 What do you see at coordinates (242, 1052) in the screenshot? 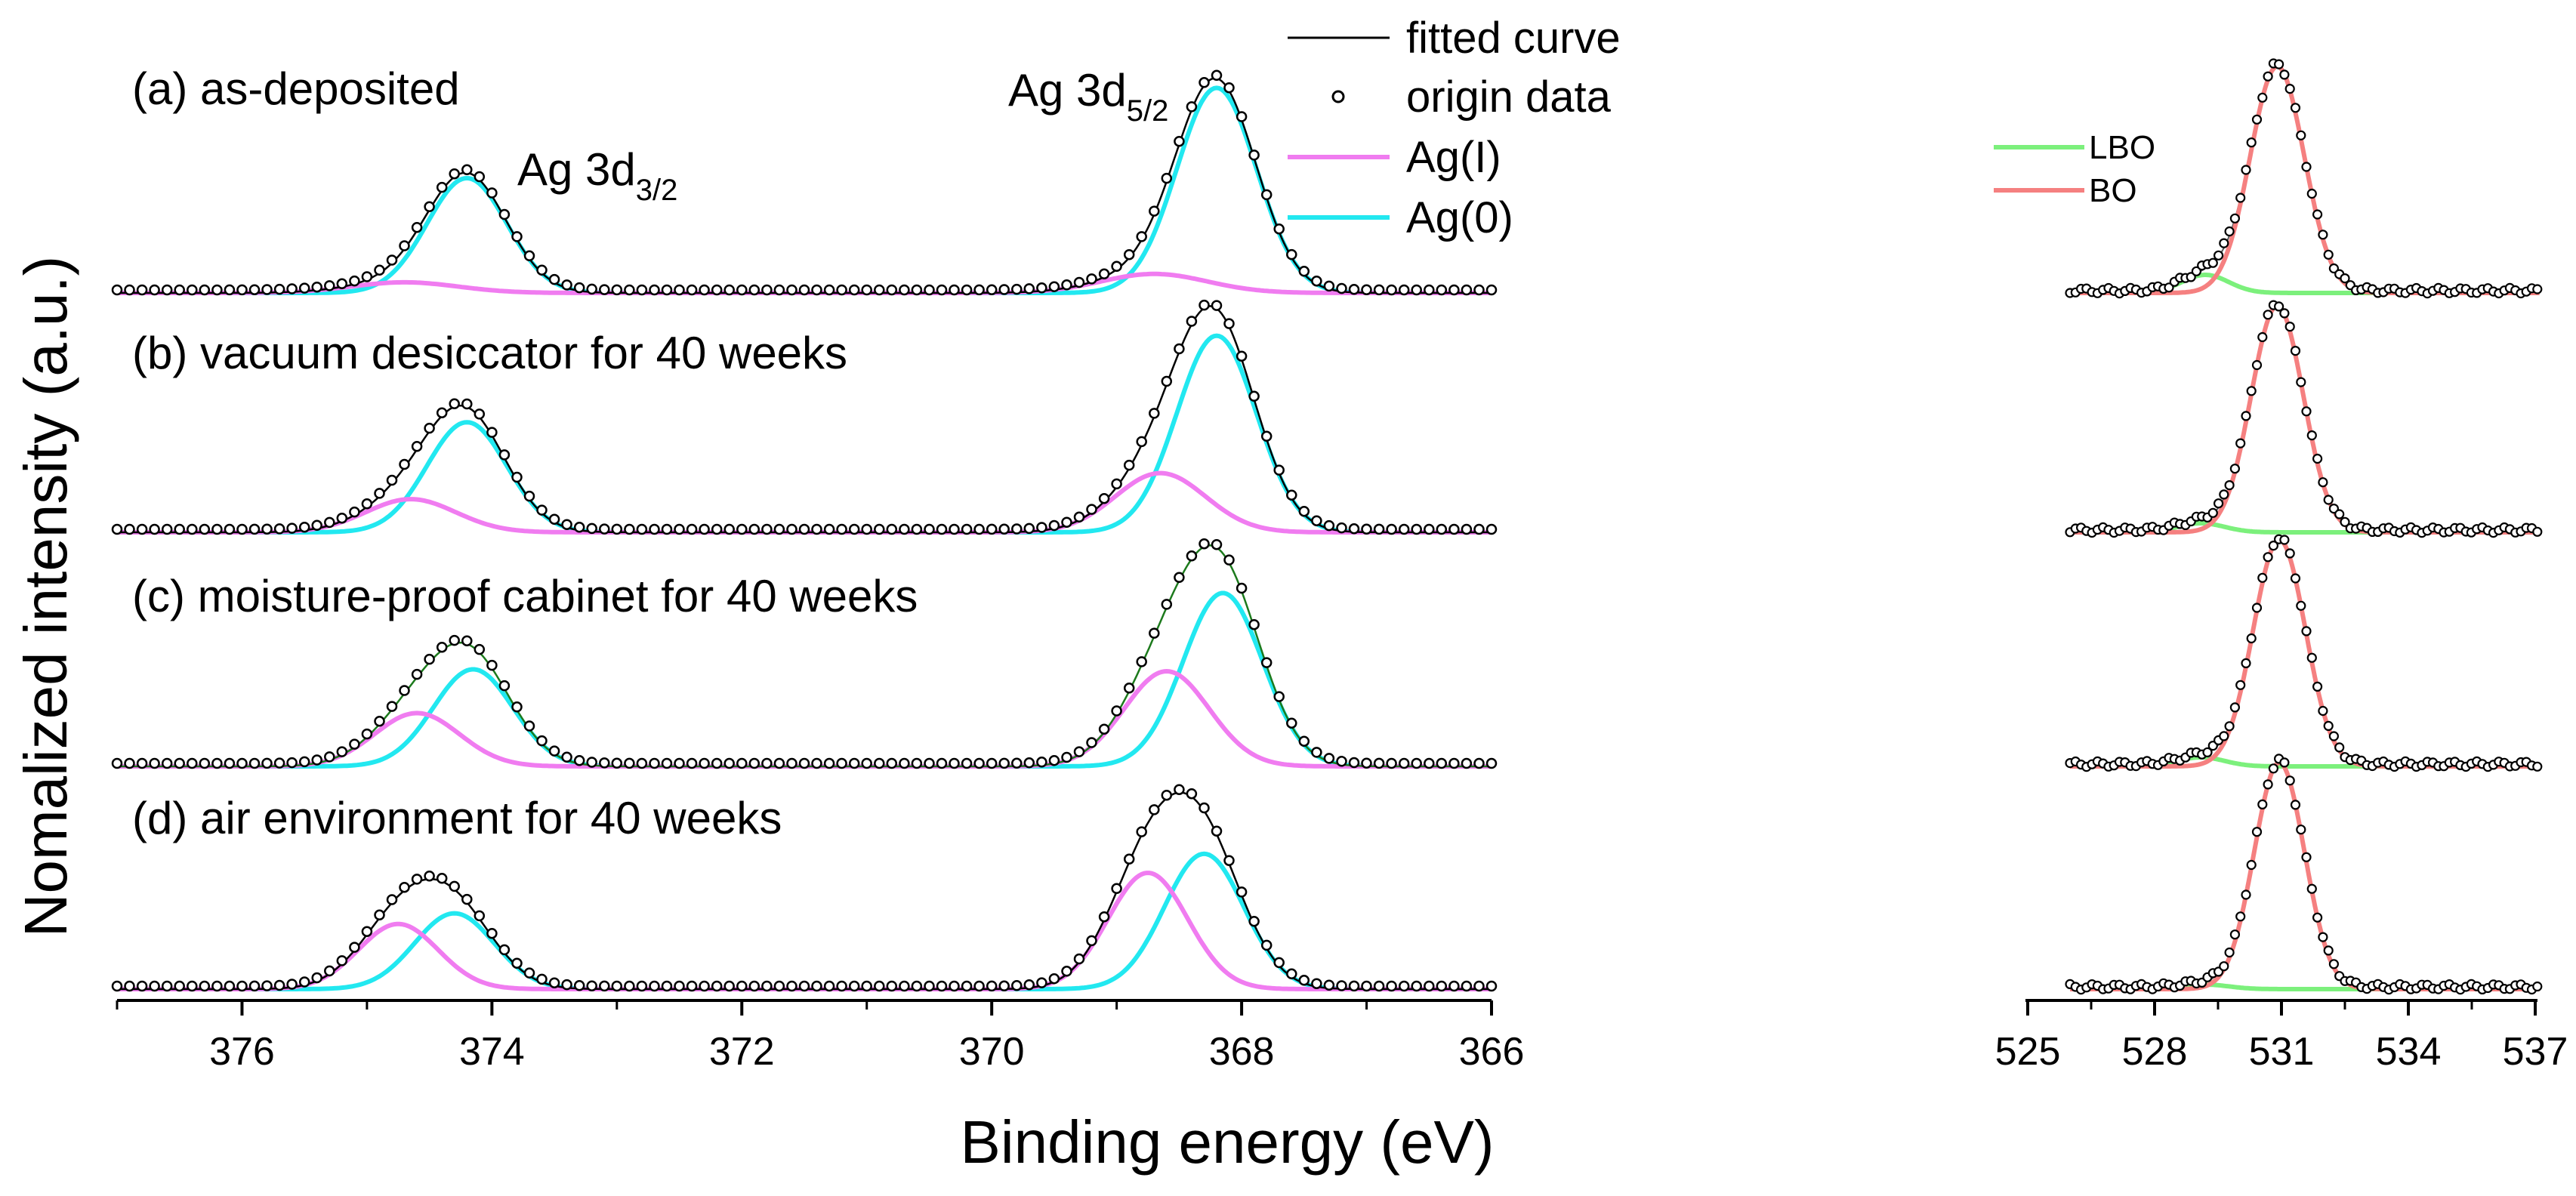
I see `ag-x-tick-label: 376` at bounding box center [242, 1052].